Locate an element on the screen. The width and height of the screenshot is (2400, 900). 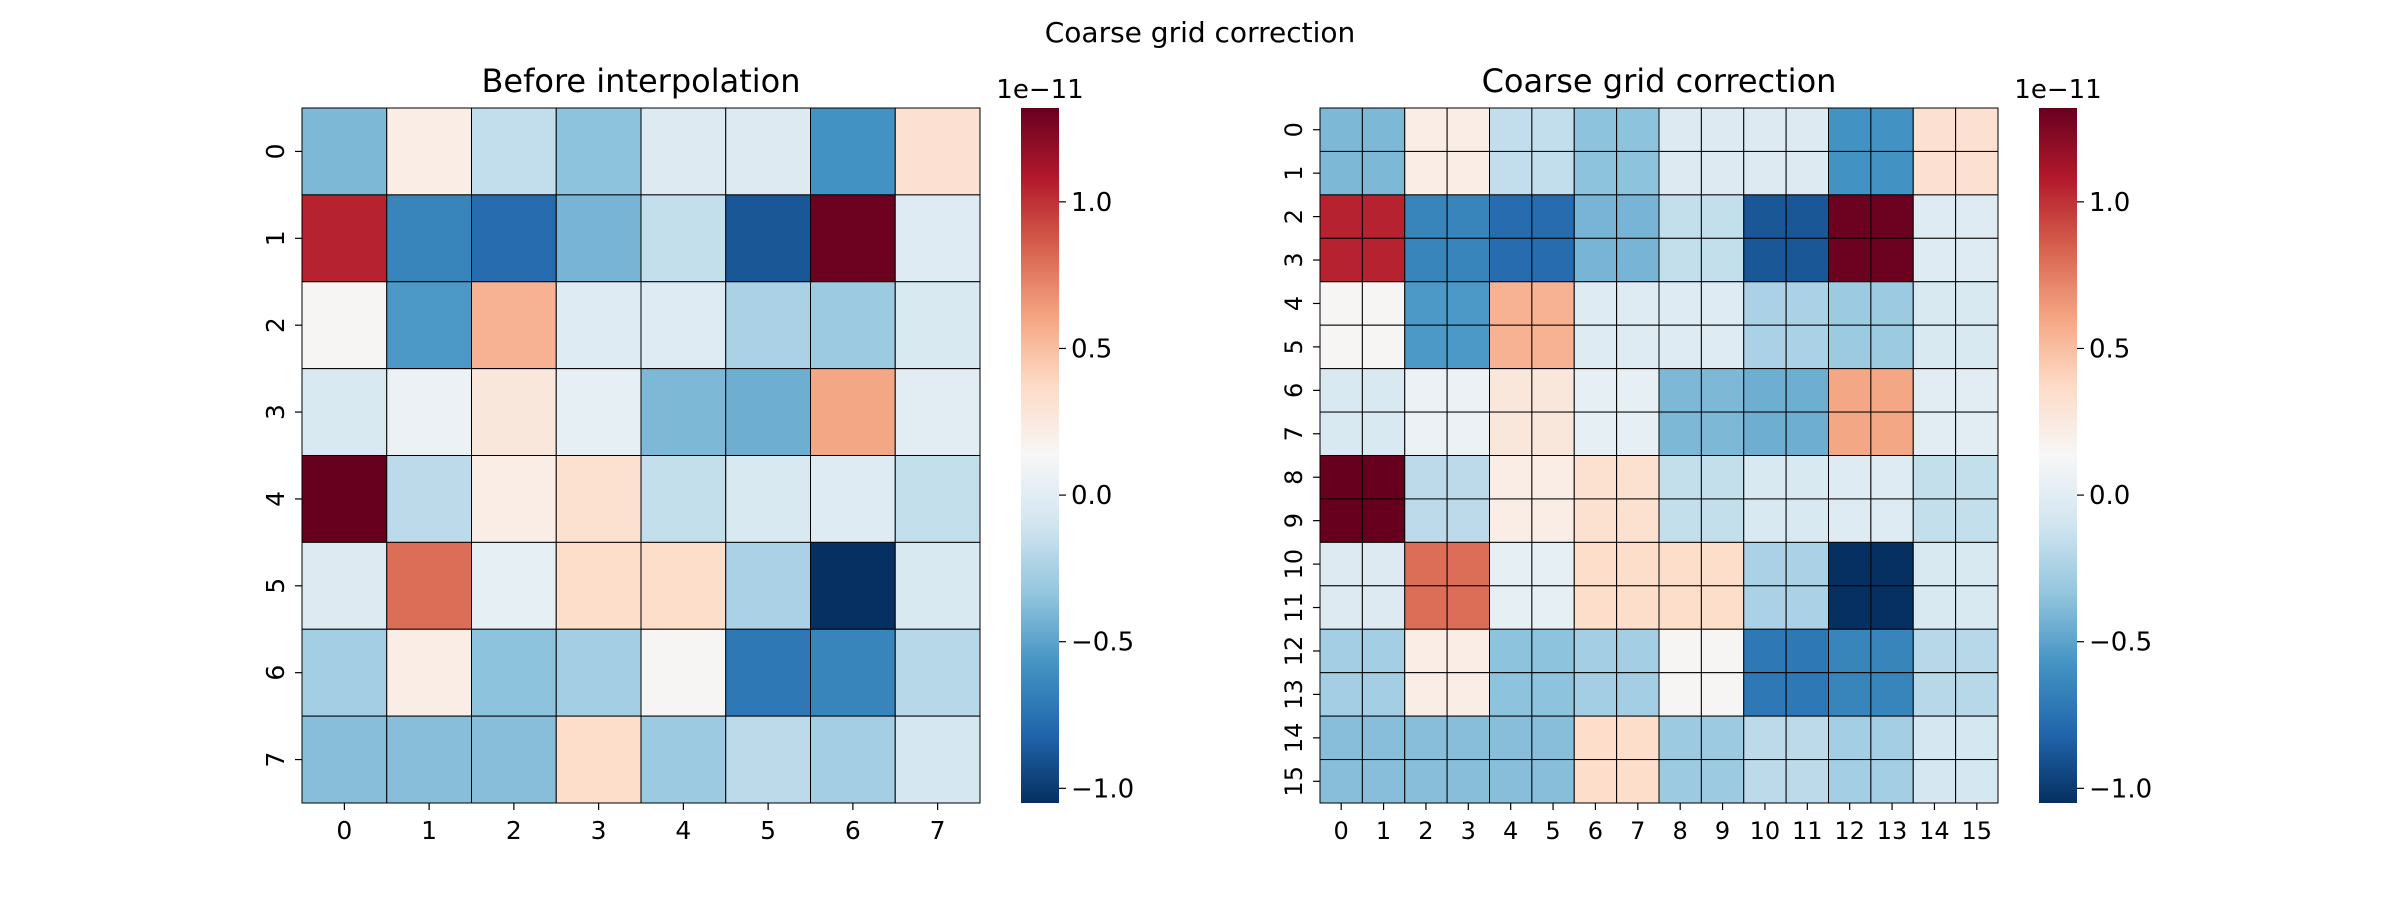
heatmap-cell-r9-c11 is located at coordinates (1807, 520).